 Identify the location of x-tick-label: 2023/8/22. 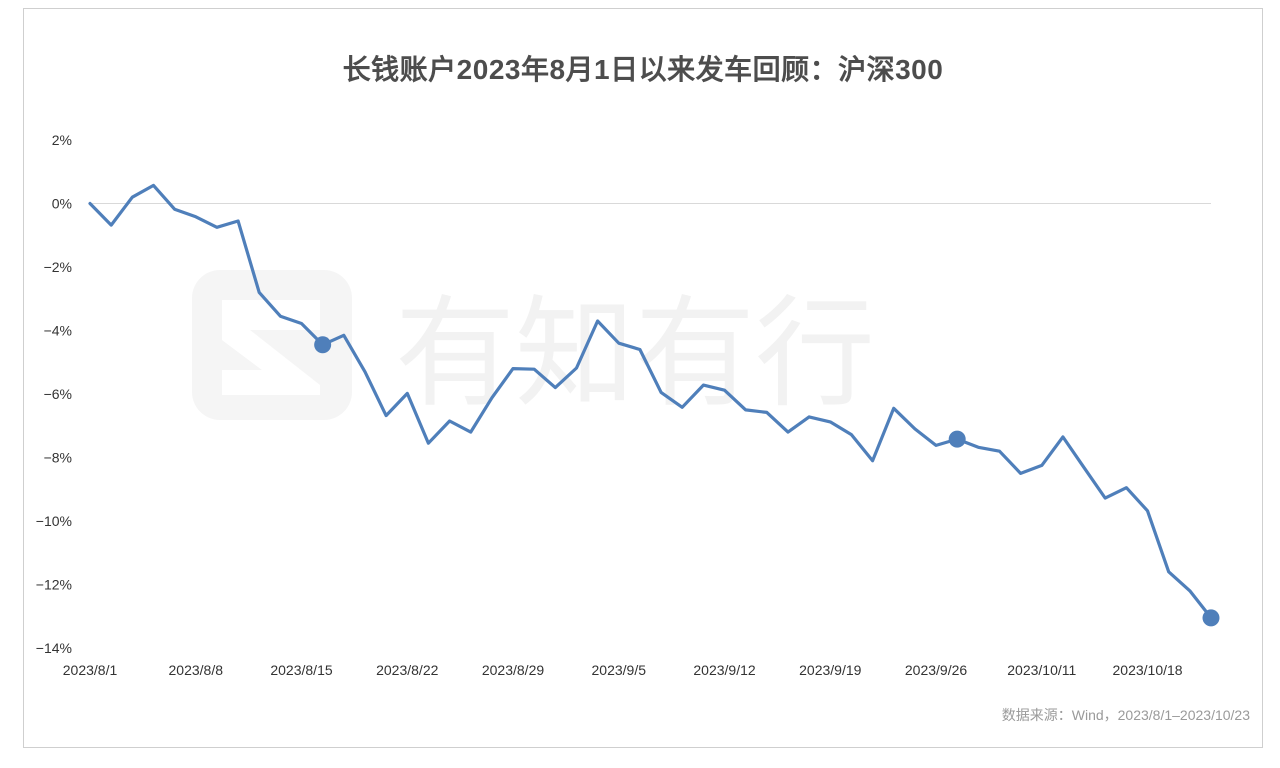
(407, 670).